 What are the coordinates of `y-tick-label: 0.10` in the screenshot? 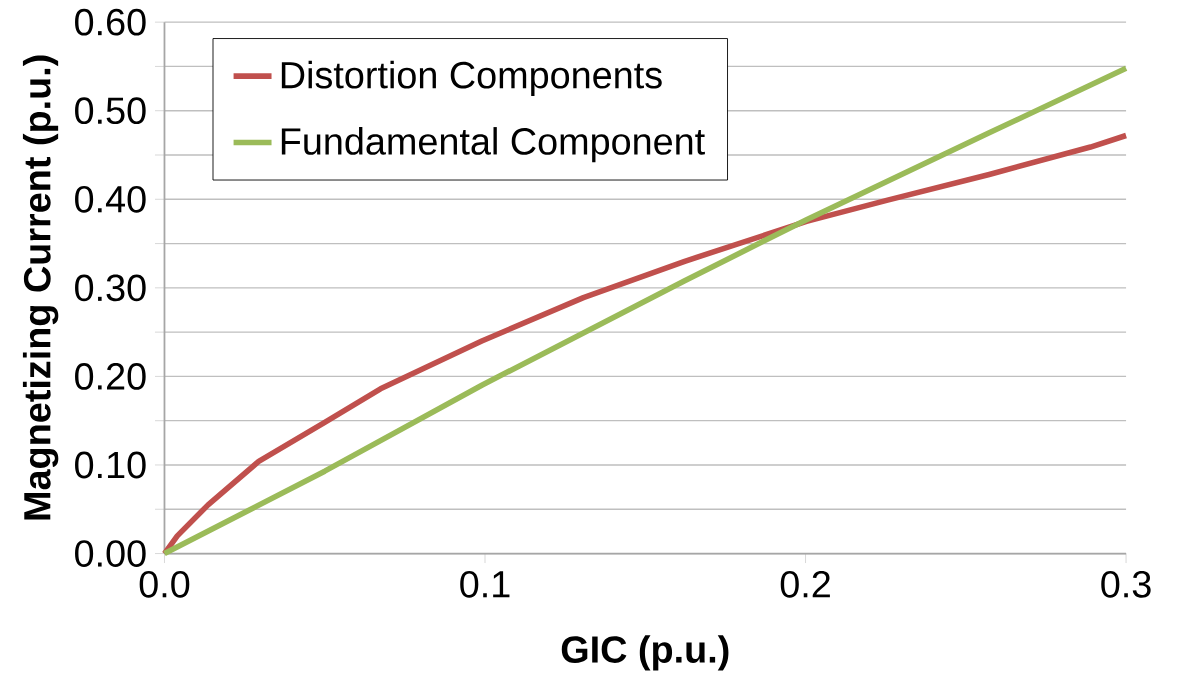 It's located at (110, 465).